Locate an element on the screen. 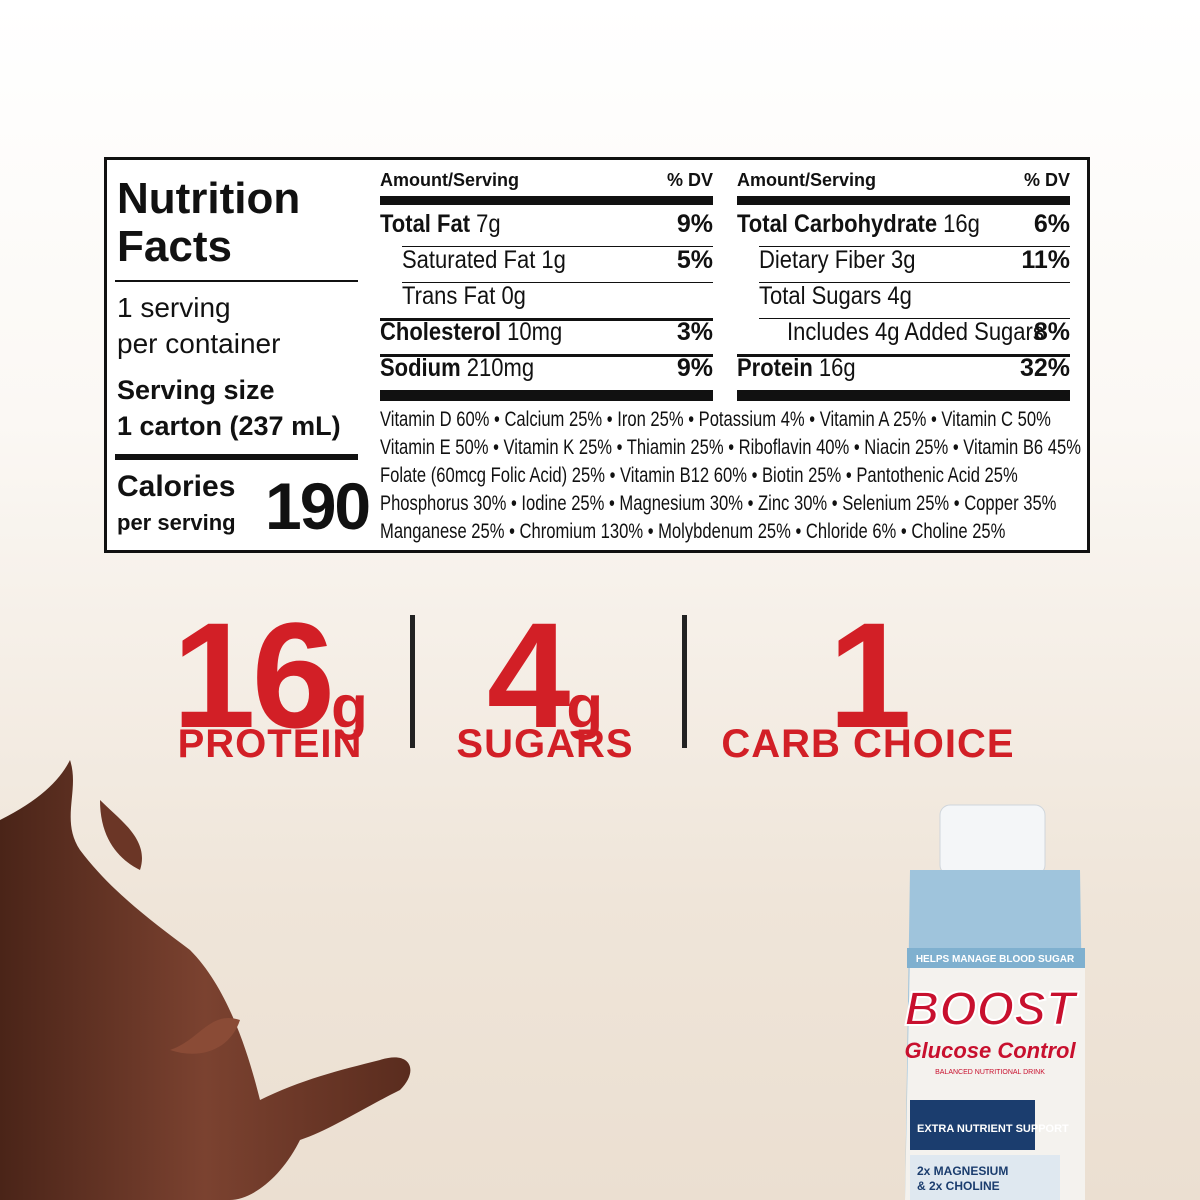 The height and width of the screenshot is (1200, 1200). highlight-value: 4g is located at coordinates (545, 675).